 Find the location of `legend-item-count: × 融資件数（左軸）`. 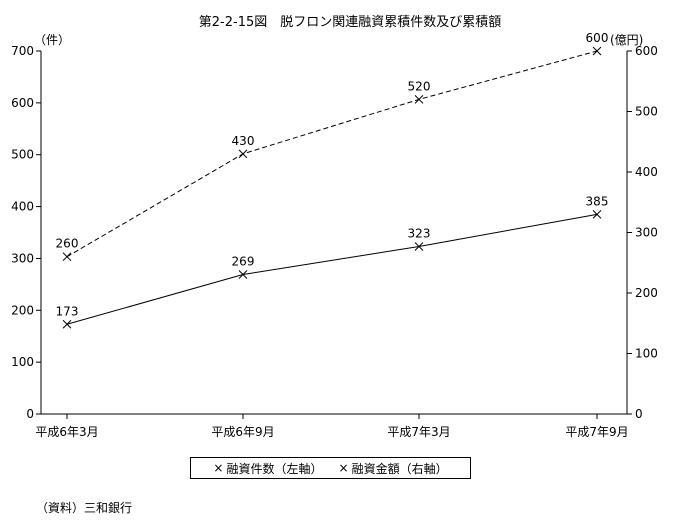

legend-item-count: × 融資件数（左軸） is located at coordinates (267, 468).